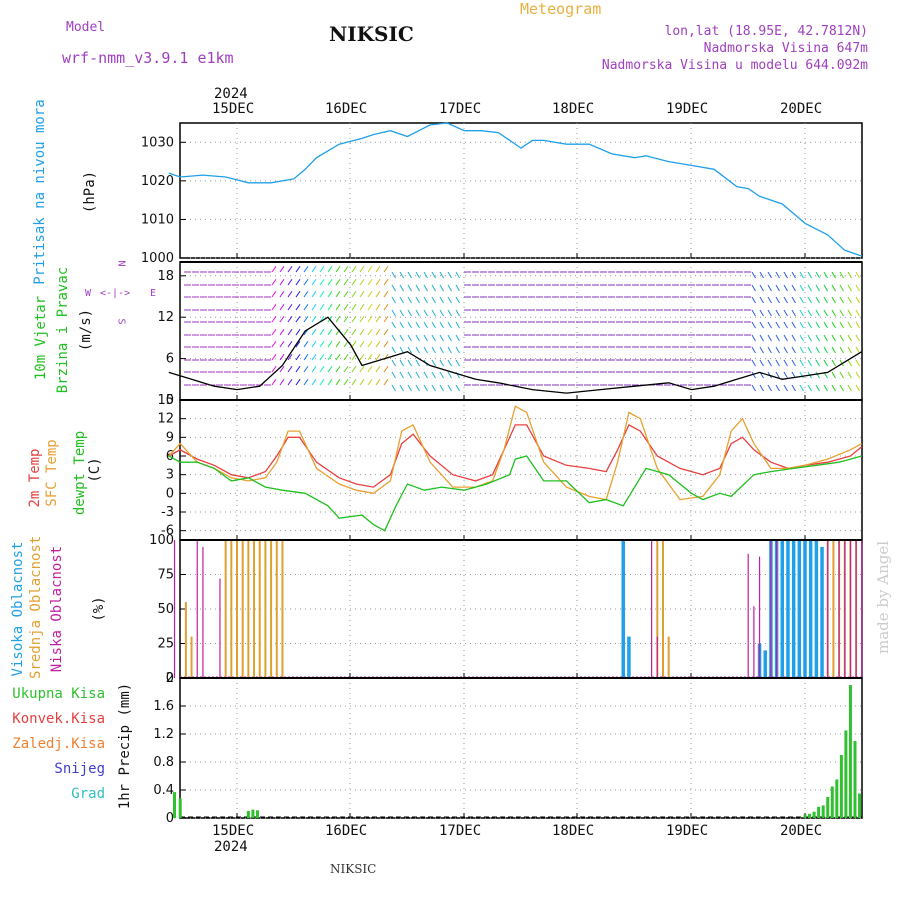 This screenshot has width=900, height=900. What do you see at coordinates (165, 644) in the screenshot?
I see `y-tick-label: 25` at bounding box center [165, 644].